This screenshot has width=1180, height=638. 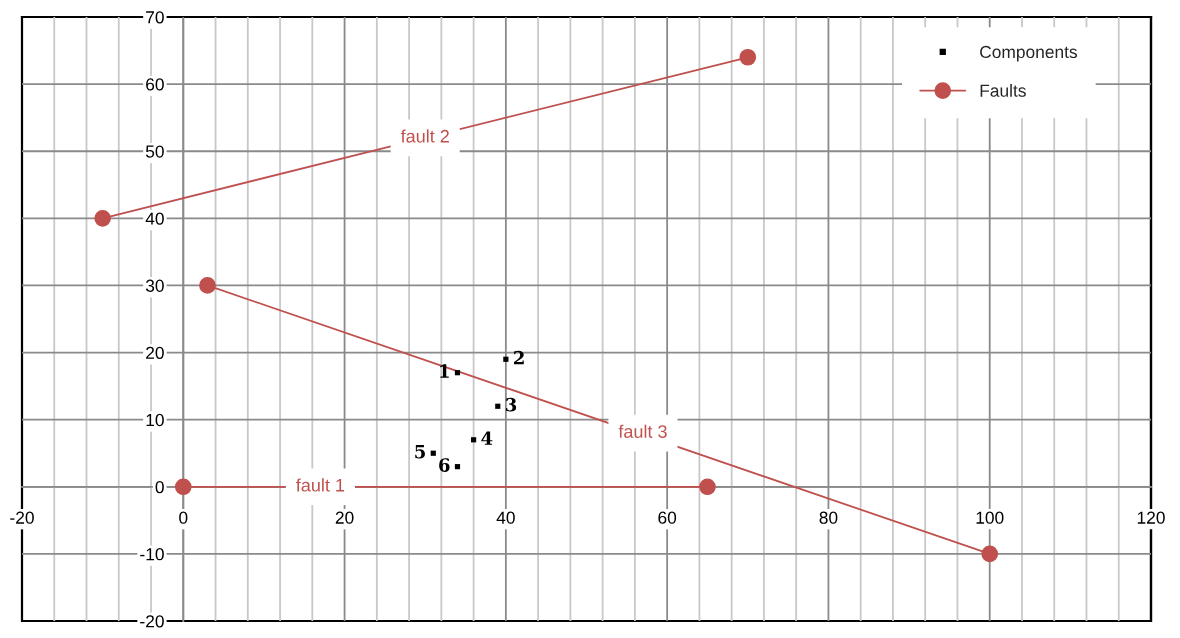 I want to click on y-tick-label: 50, so click(x=154, y=151).